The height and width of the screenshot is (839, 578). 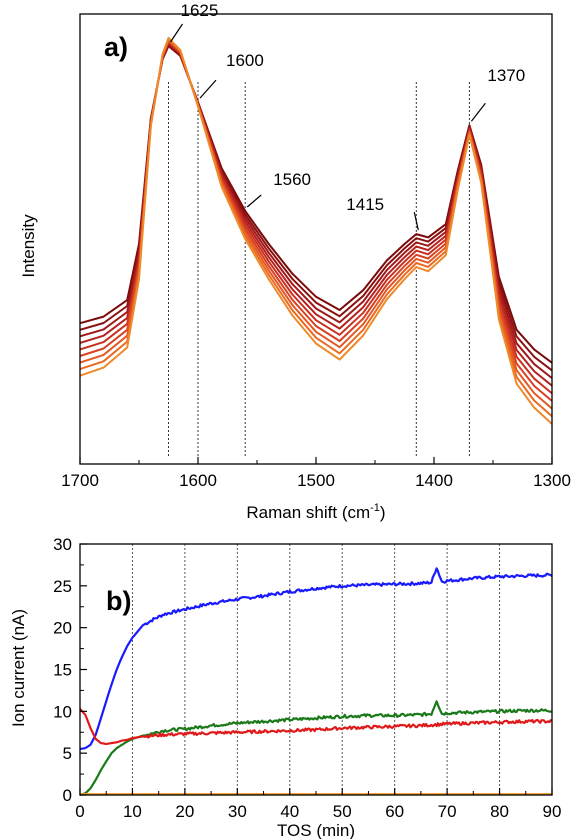 I want to click on x-axis-title-a: Raman shift (cm-1), so click(x=315, y=512).